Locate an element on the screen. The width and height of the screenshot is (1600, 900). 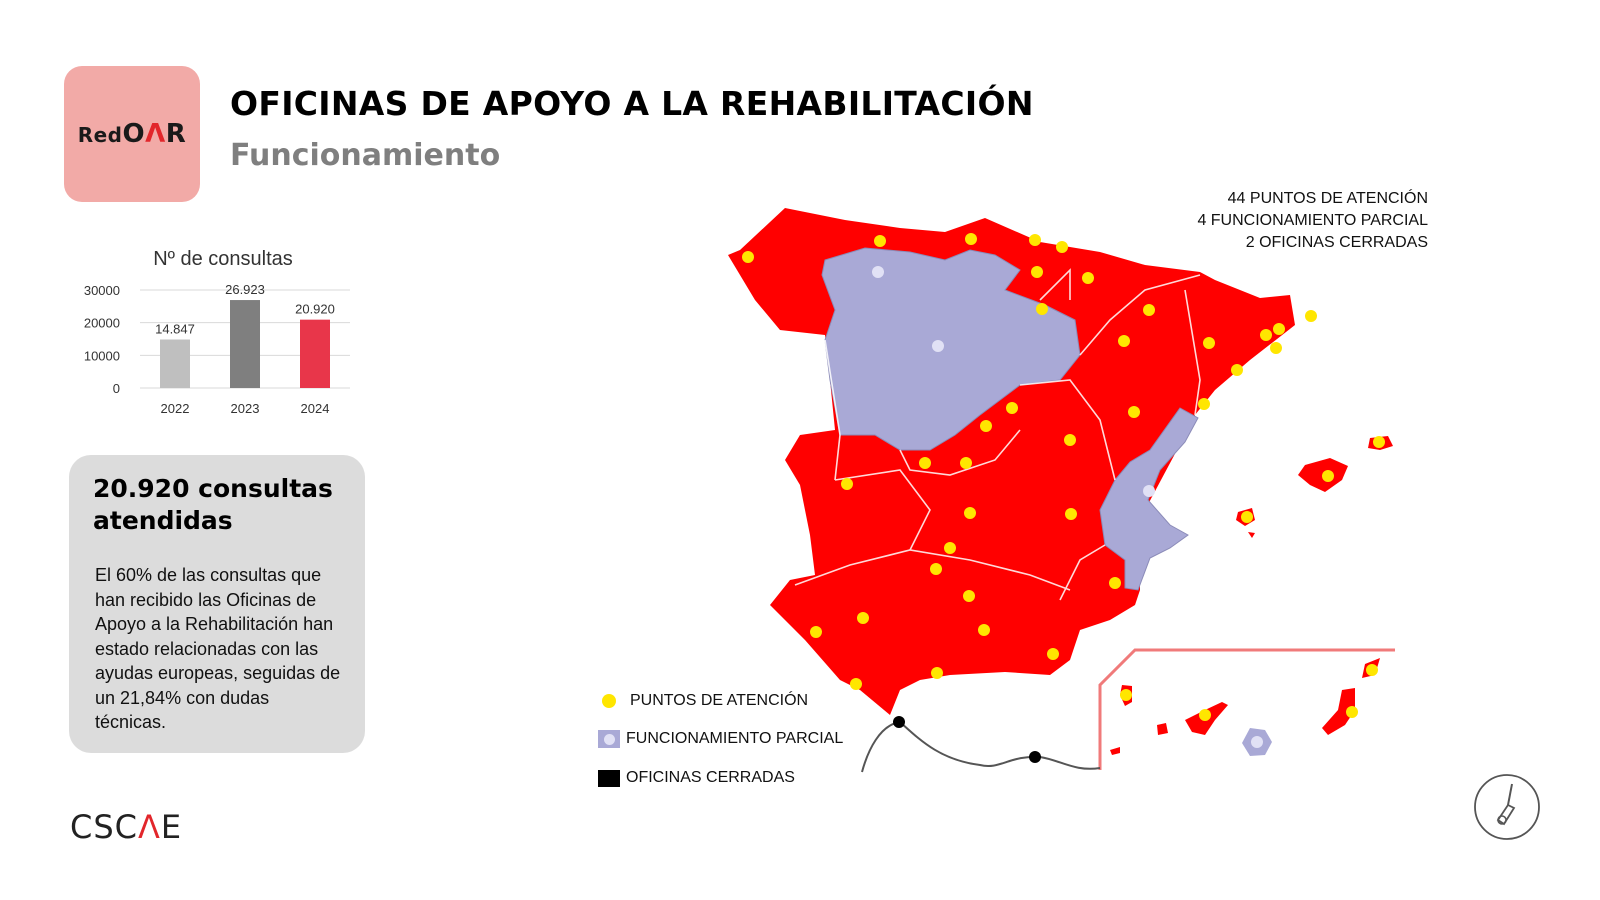
data-label-2022: 14.847 is located at coordinates (175, 328).